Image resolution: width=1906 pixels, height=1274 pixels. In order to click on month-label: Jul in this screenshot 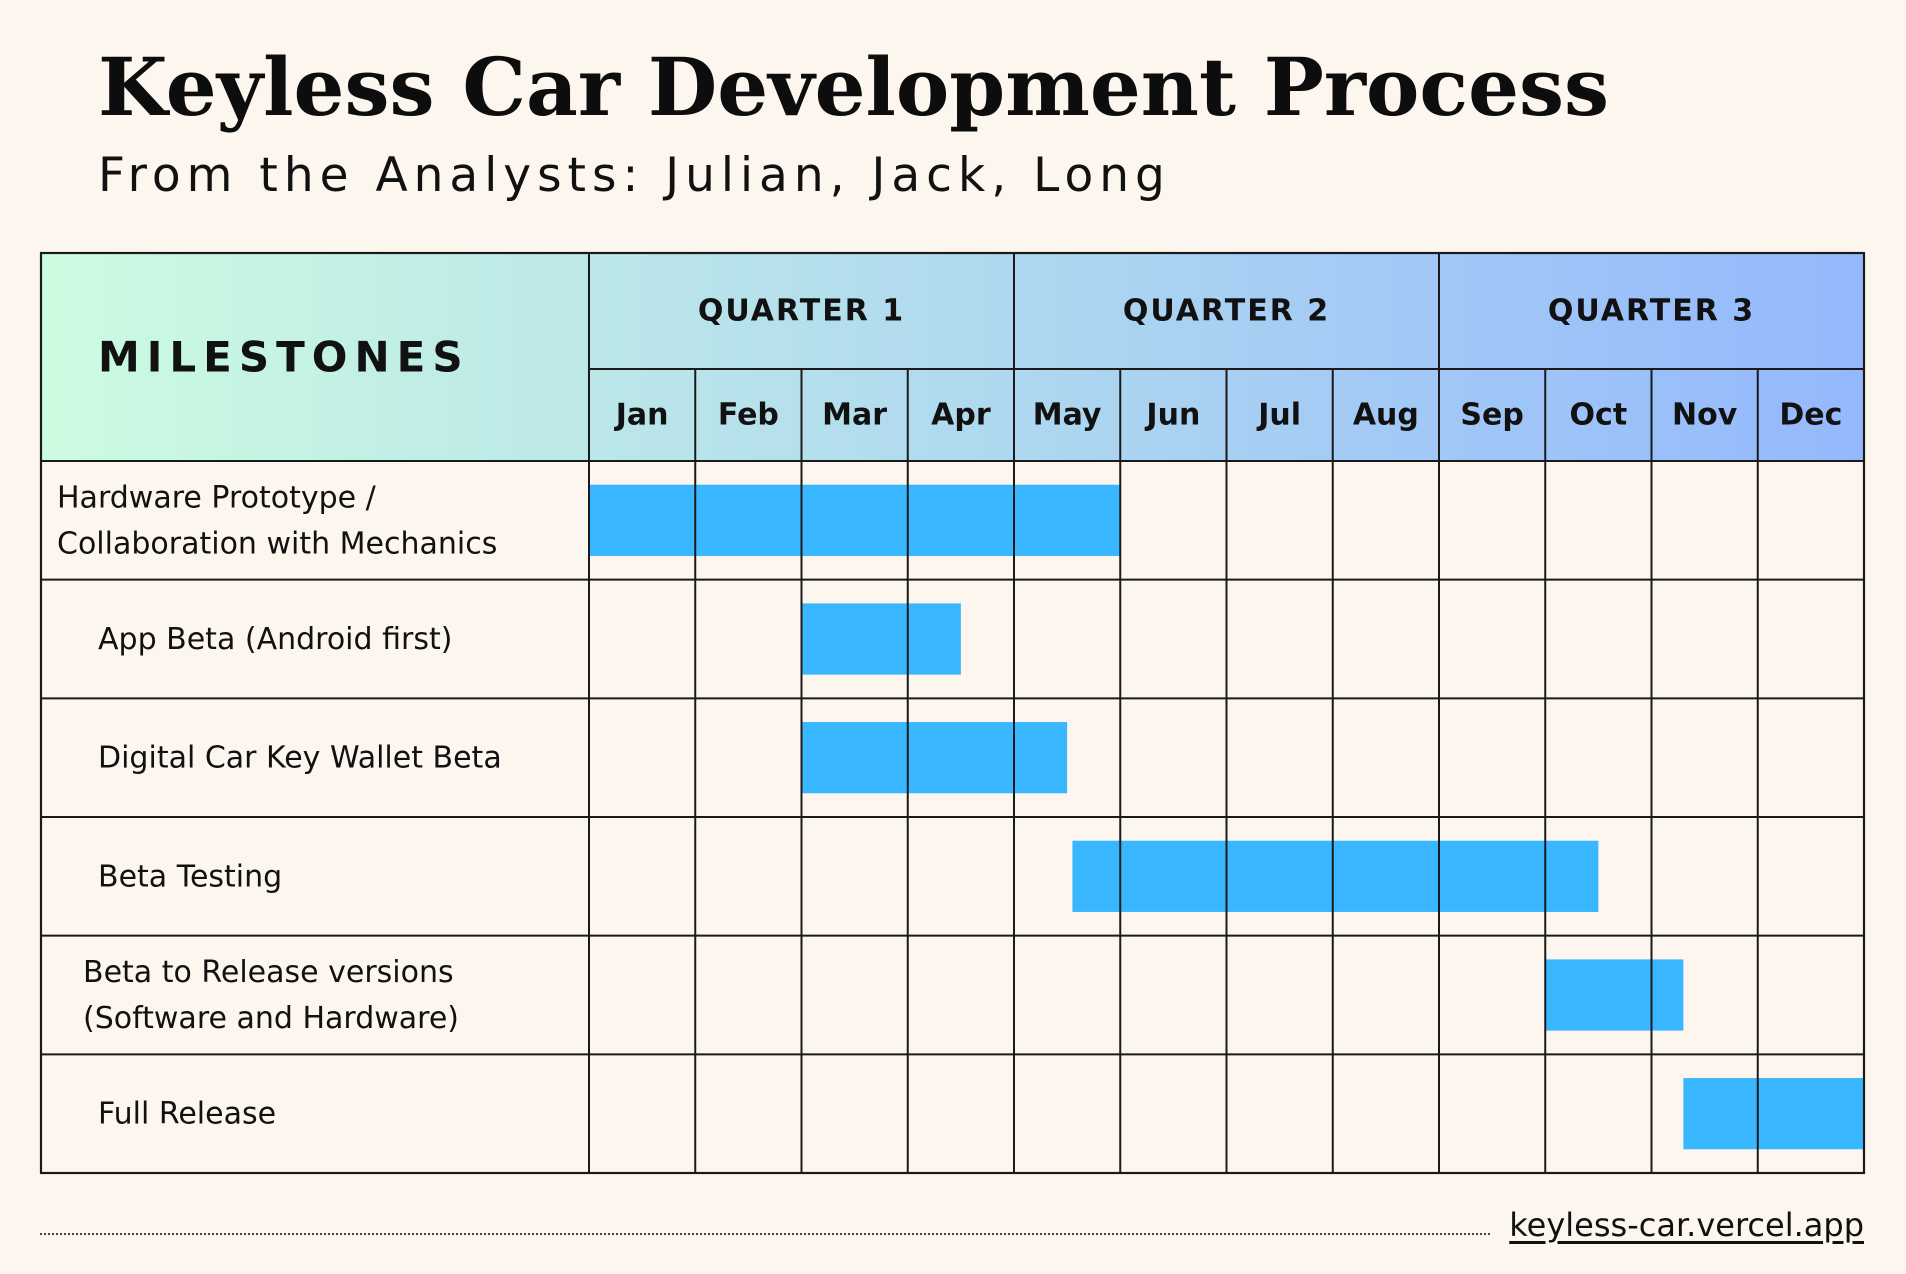, I will do `click(1278, 415)`.